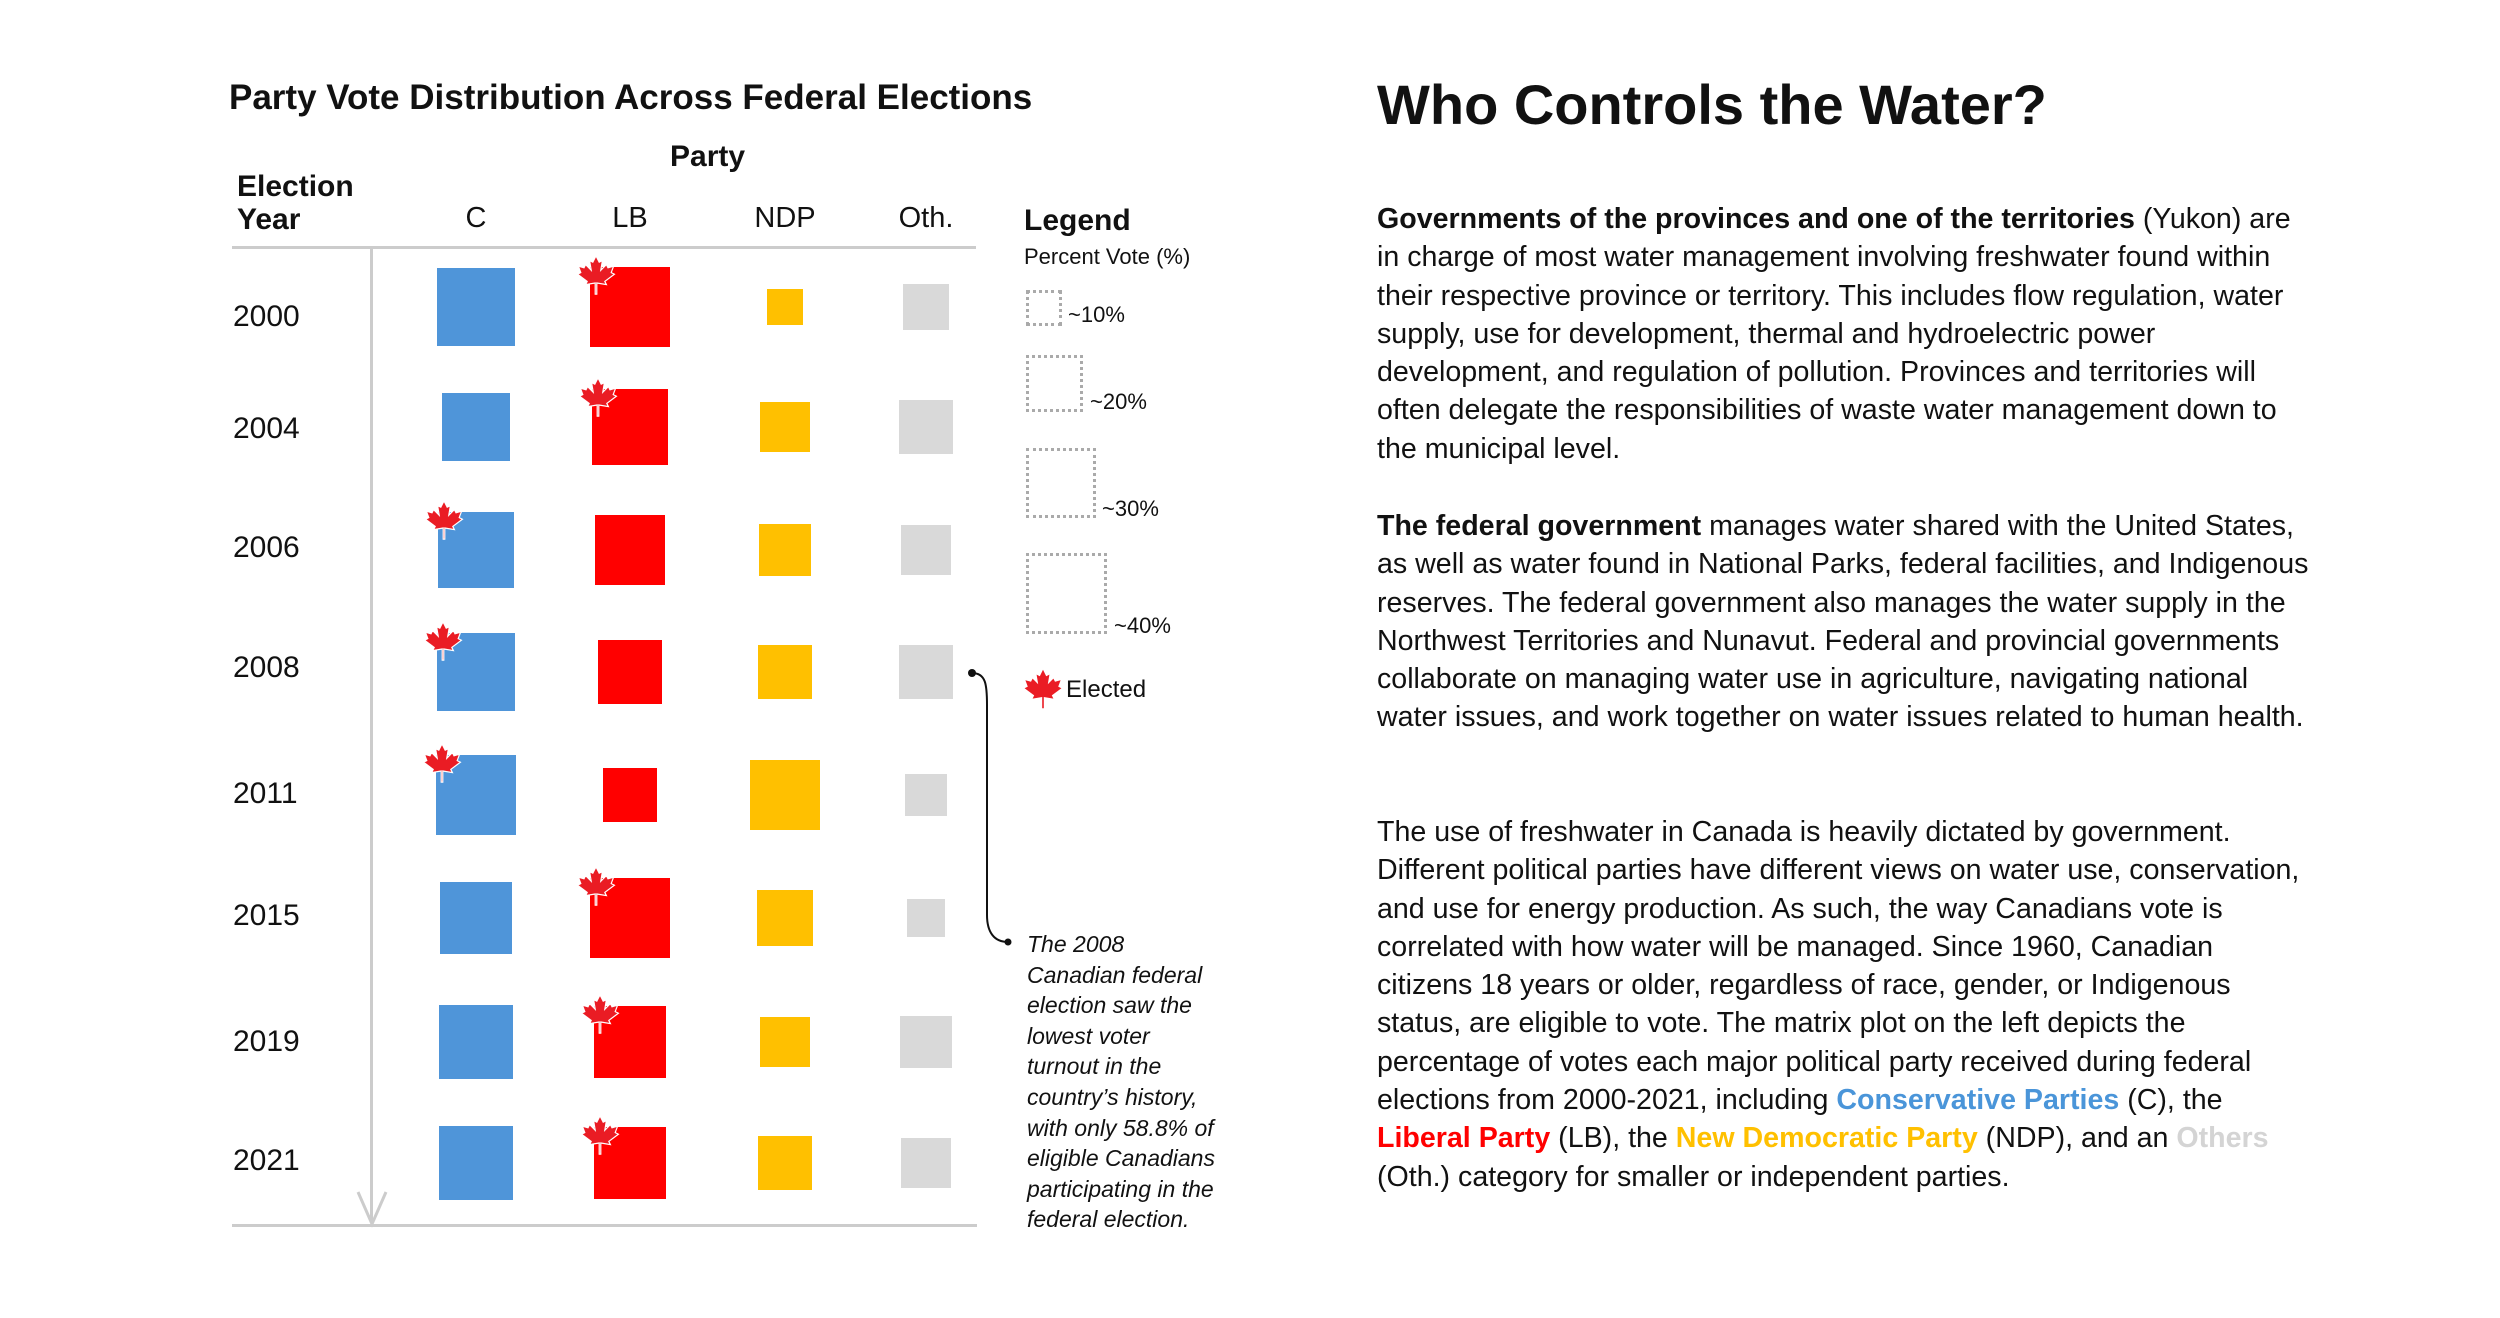 The height and width of the screenshot is (1318, 2500). Describe the element at coordinates (785, 1042) in the screenshot. I see `vote-square-ndp-2019` at that location.